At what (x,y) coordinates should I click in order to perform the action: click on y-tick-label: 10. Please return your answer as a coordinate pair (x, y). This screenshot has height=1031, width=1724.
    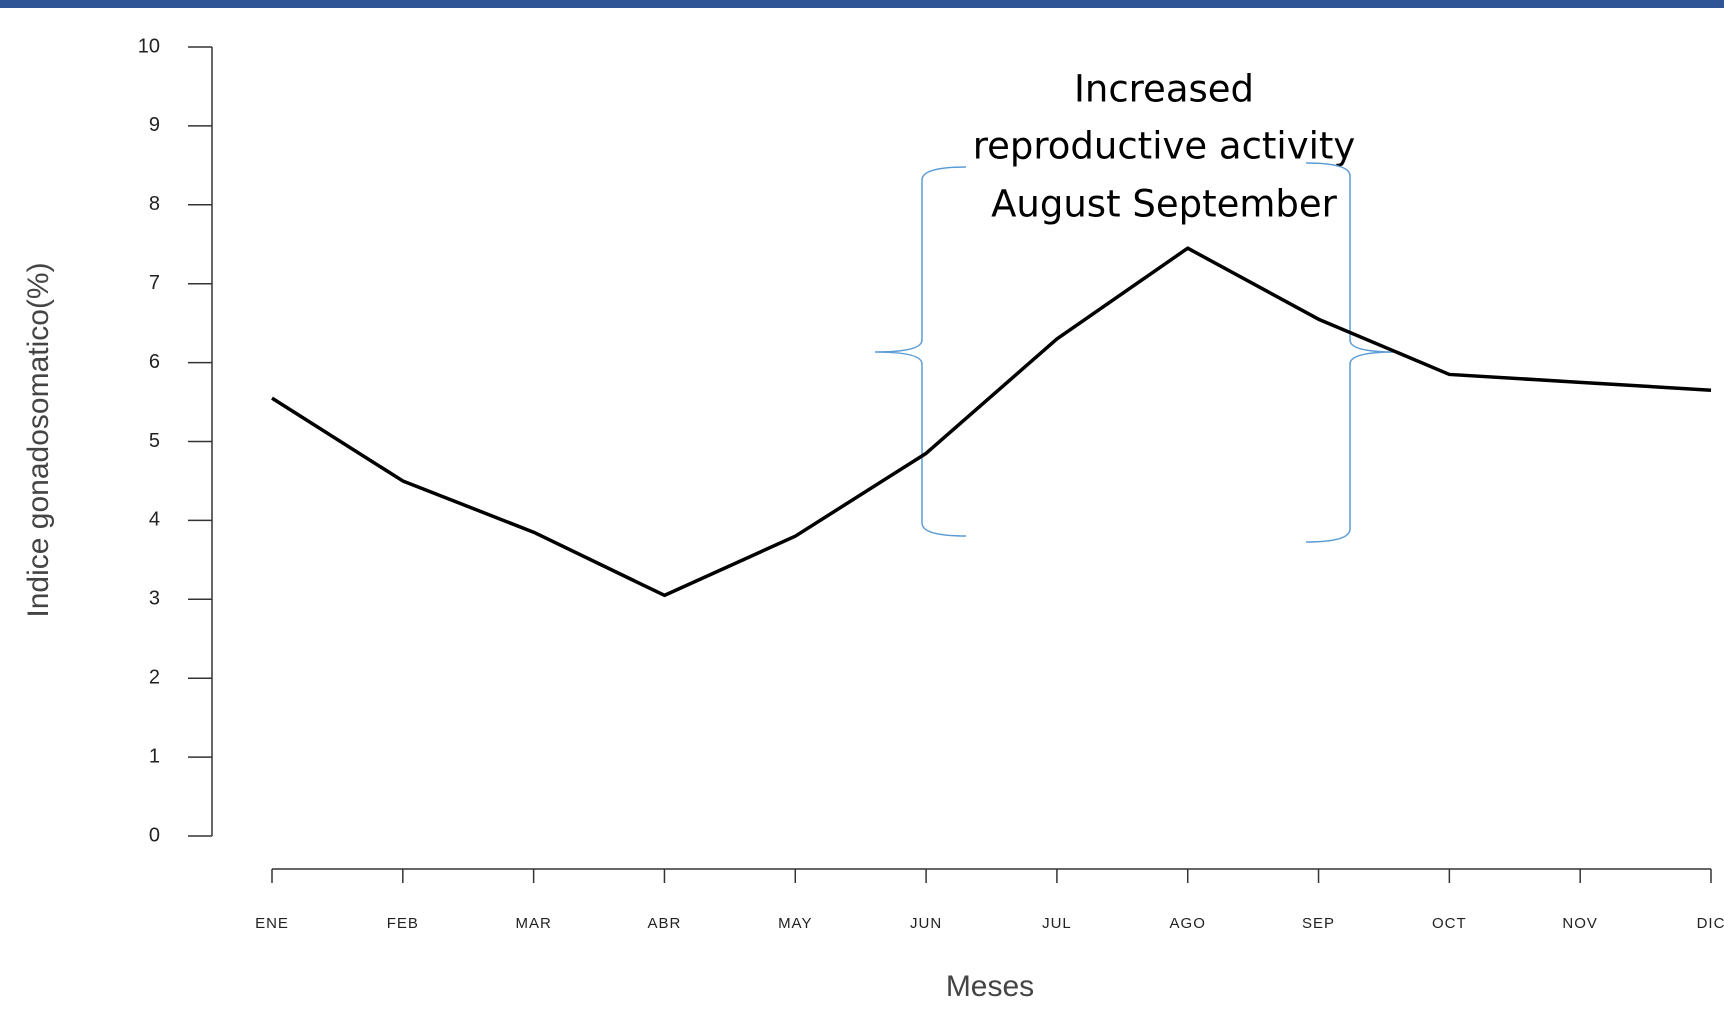
    Looking at the image, I should click on (149, 46).